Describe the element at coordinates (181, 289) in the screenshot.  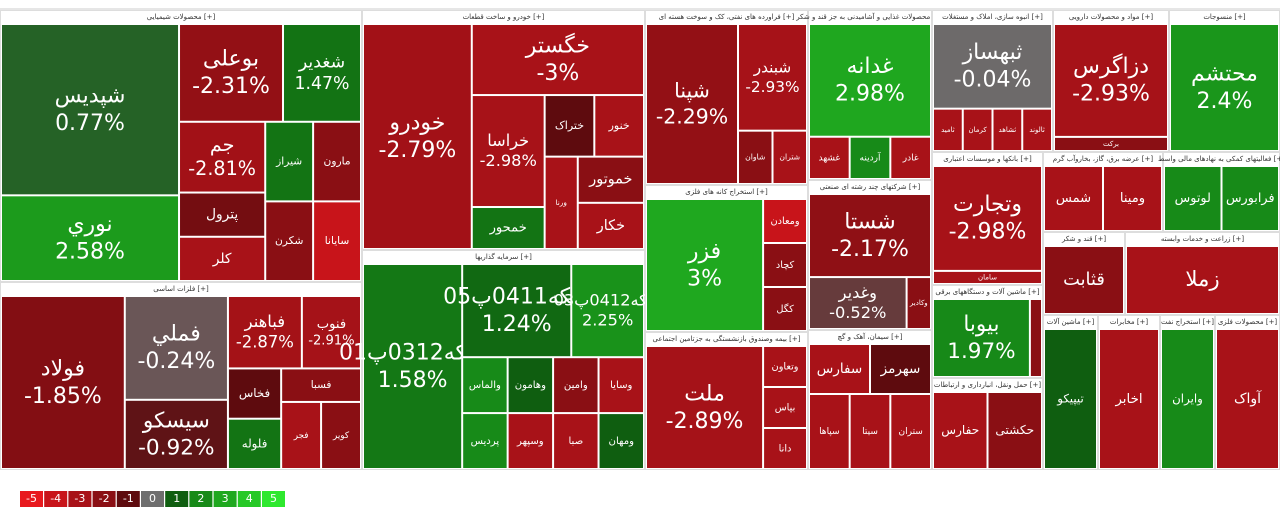
I see `sector-title: فلزات اساسی [+]` at that location.